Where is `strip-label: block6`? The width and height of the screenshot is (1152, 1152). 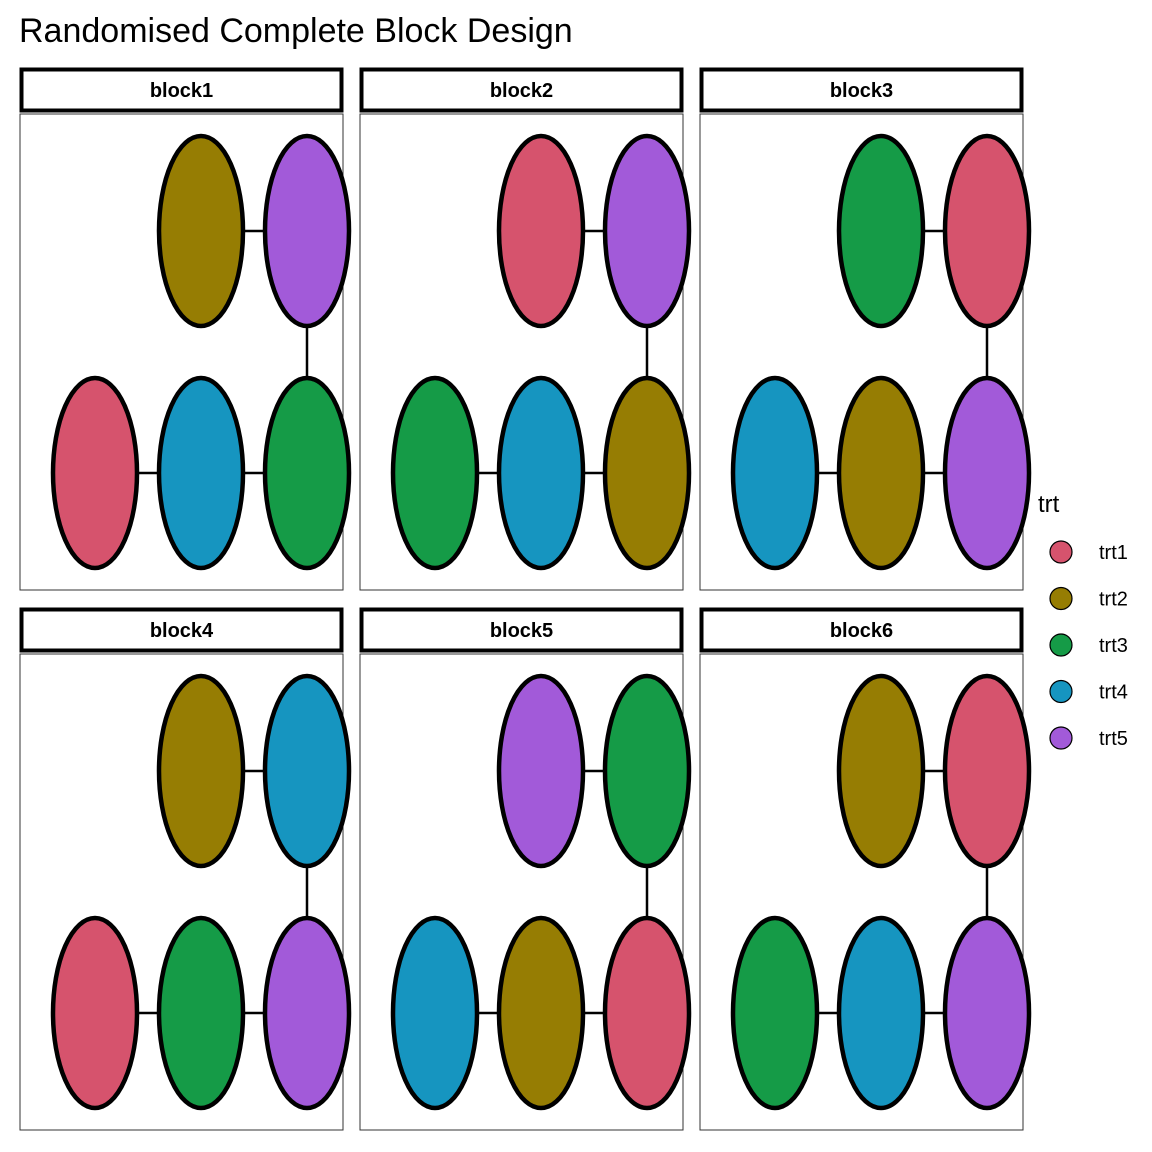
strip-label: block6 is located at coordinates (861, 631).